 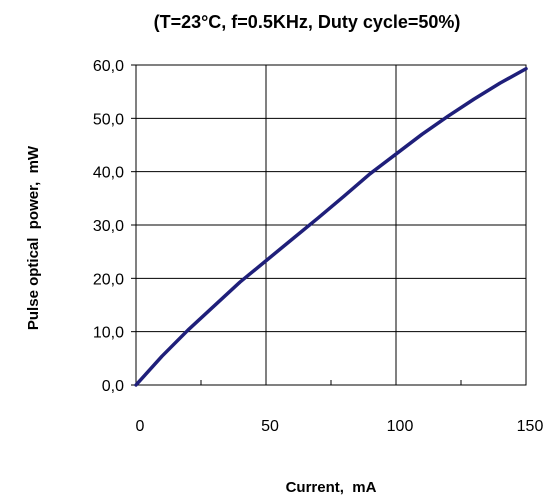 I want to click on chart-title: (T=23°C, f=0.5KHz, Duty cycle=50%), so click(x=307, y=22).